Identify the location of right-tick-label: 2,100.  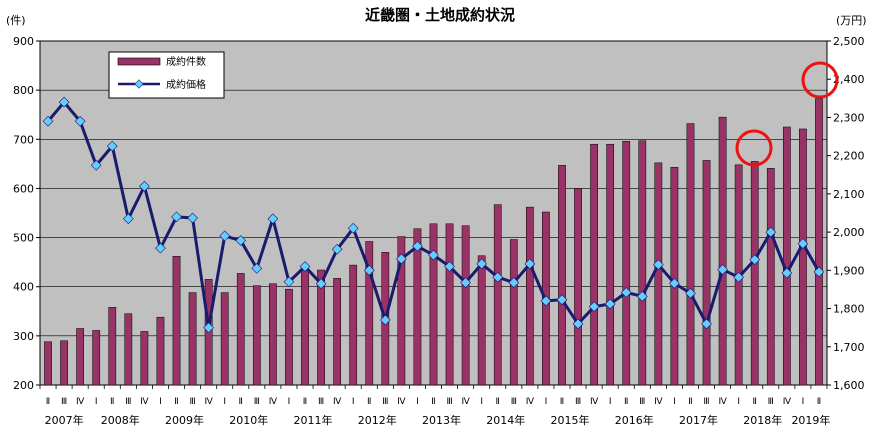
(849, 194).